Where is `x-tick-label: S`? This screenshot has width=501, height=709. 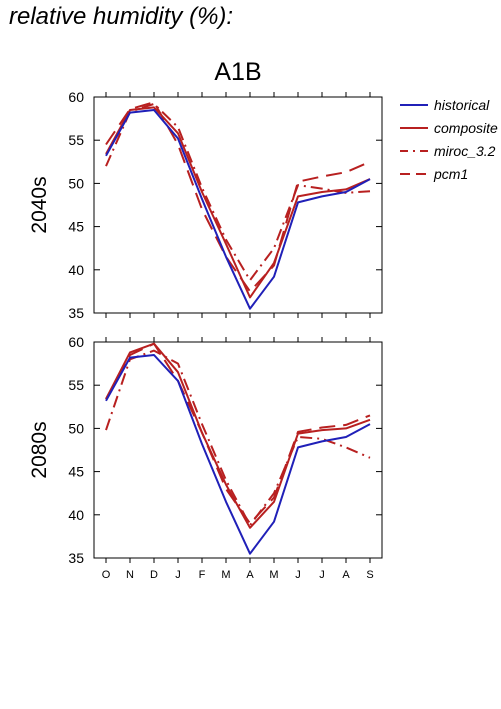
x-tick-label: S is located at coordinates (369, 575).